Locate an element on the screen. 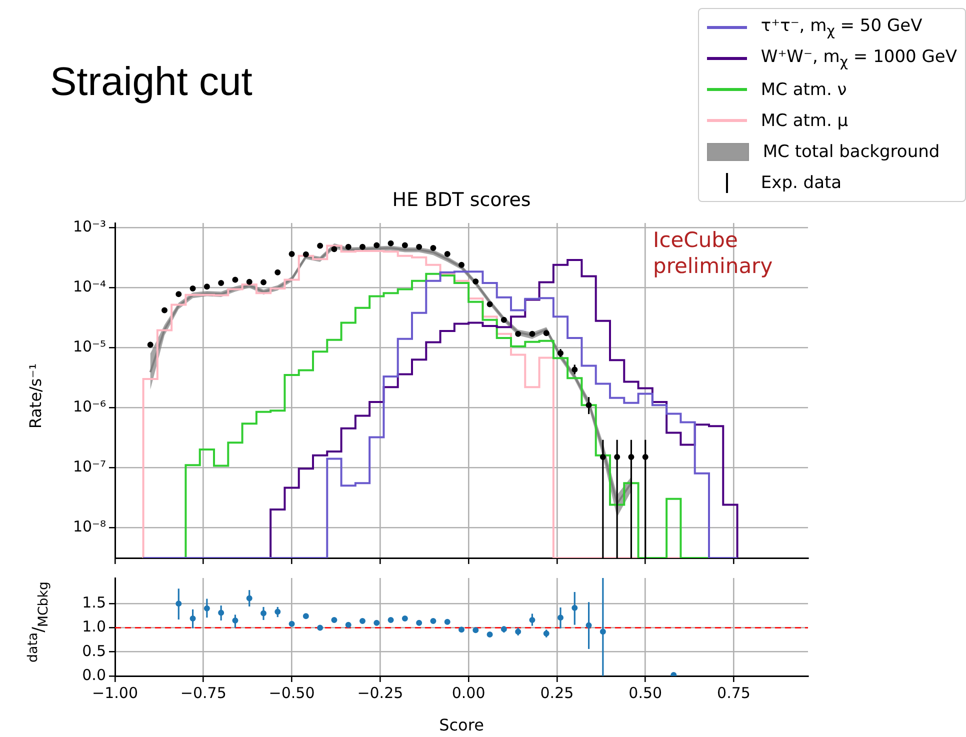 The width and height of the screenshot is (966, 737). y-tick-label: 1.0 is located at coordinates (94, 627).